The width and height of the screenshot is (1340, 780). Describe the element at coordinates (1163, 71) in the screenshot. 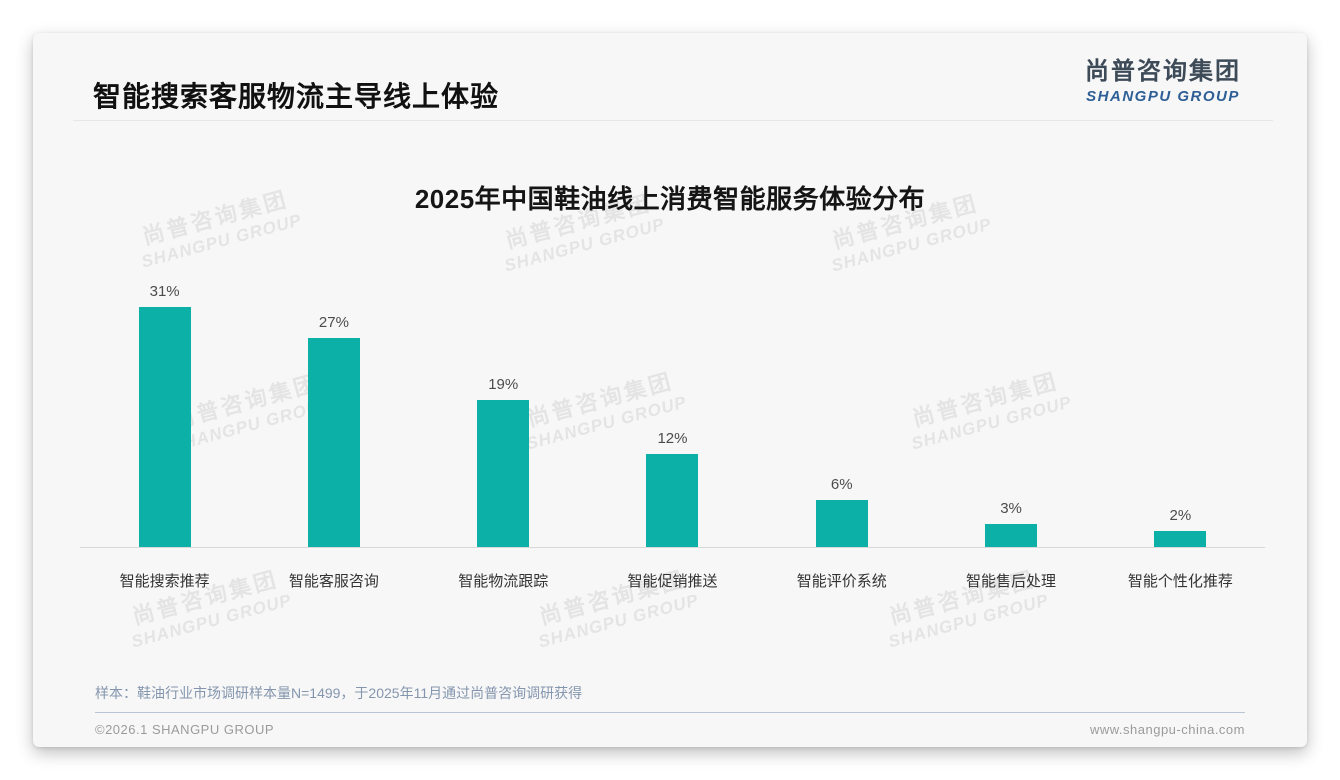

I see `logo-chinese-text: 尚普咨询集团` at that location.